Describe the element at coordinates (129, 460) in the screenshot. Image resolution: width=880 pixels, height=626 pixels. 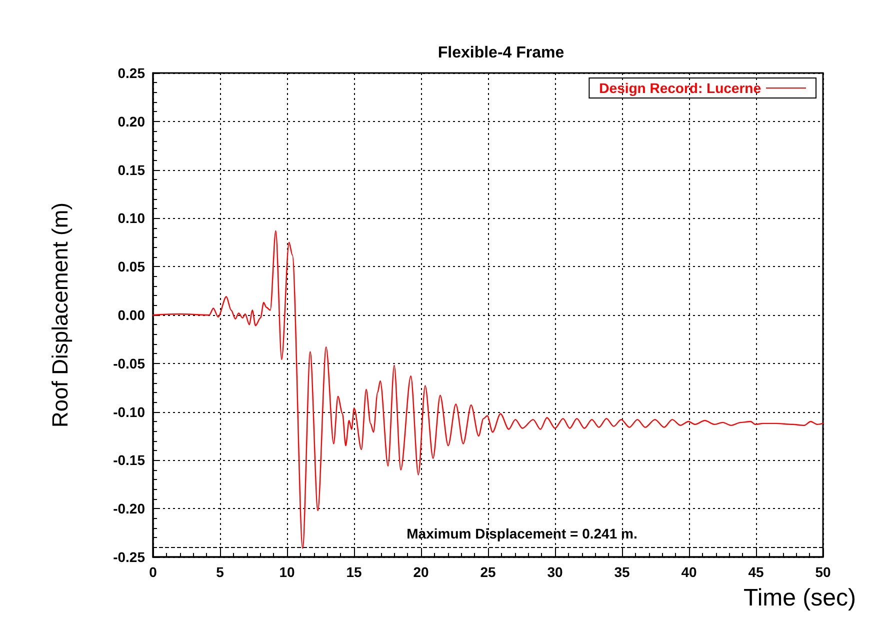
I see `y-tick-label: -0.15` at that location.